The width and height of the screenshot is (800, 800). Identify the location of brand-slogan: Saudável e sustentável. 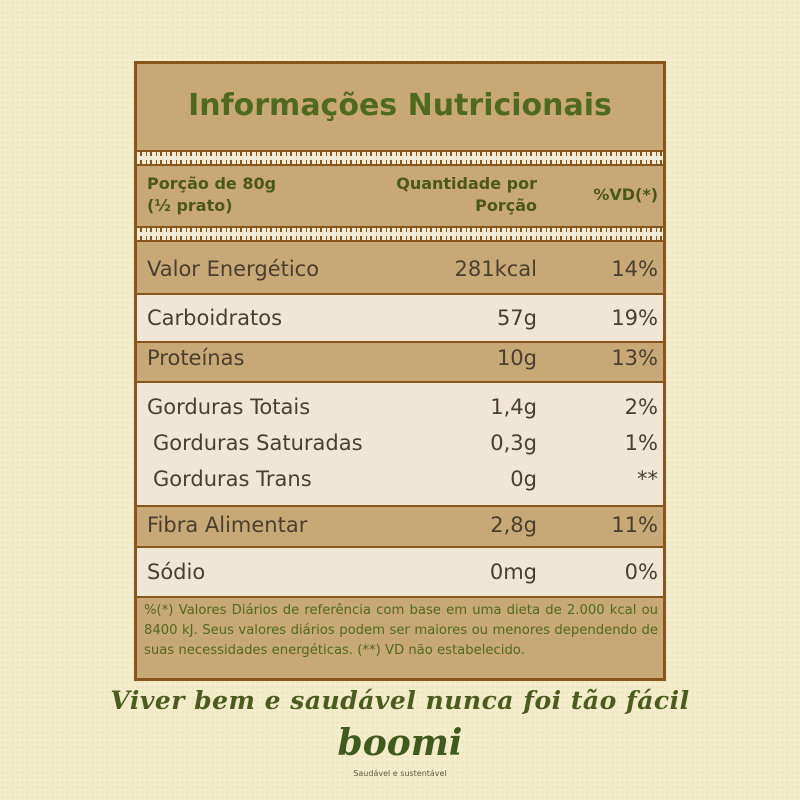
(400, 773).